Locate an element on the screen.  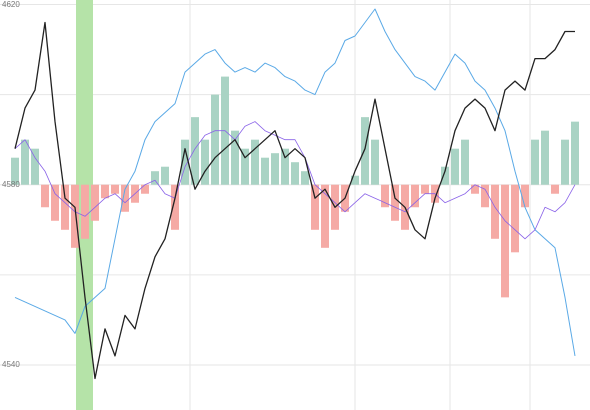
y-tick-label: 4540 is located at coordinates (11, 364).